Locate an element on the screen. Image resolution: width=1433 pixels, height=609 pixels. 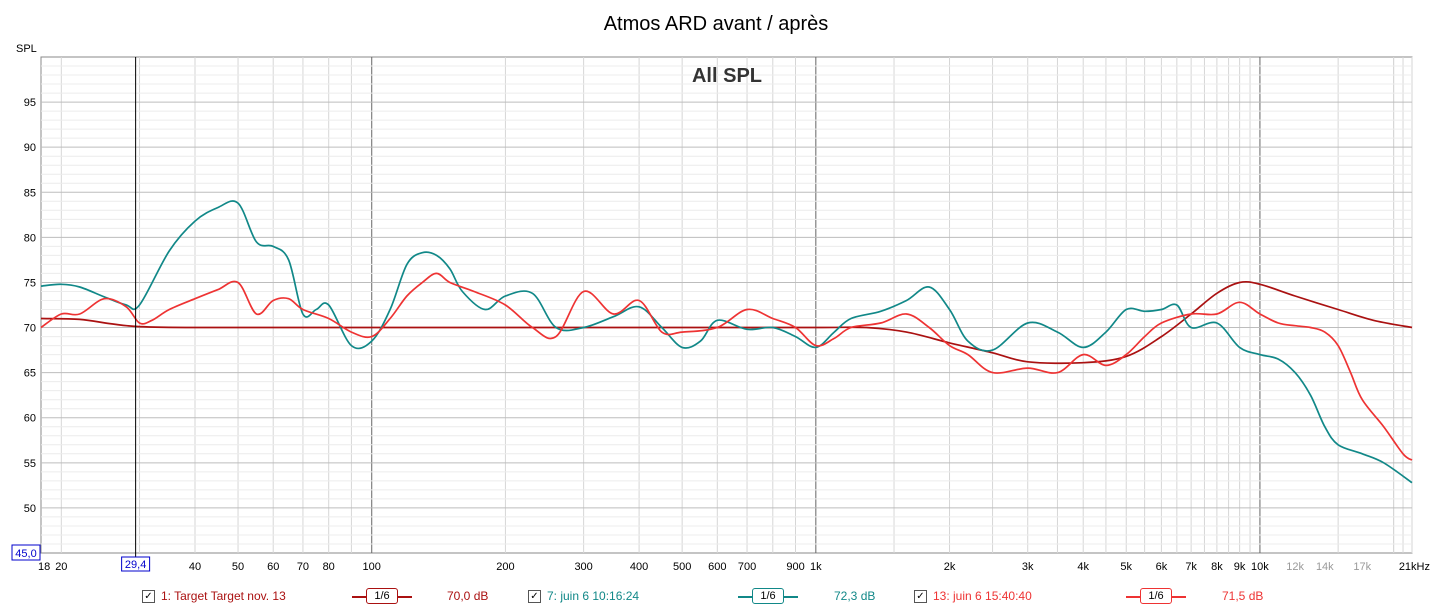
x-tick-label: 6k is located at coordinates (1162, 567).